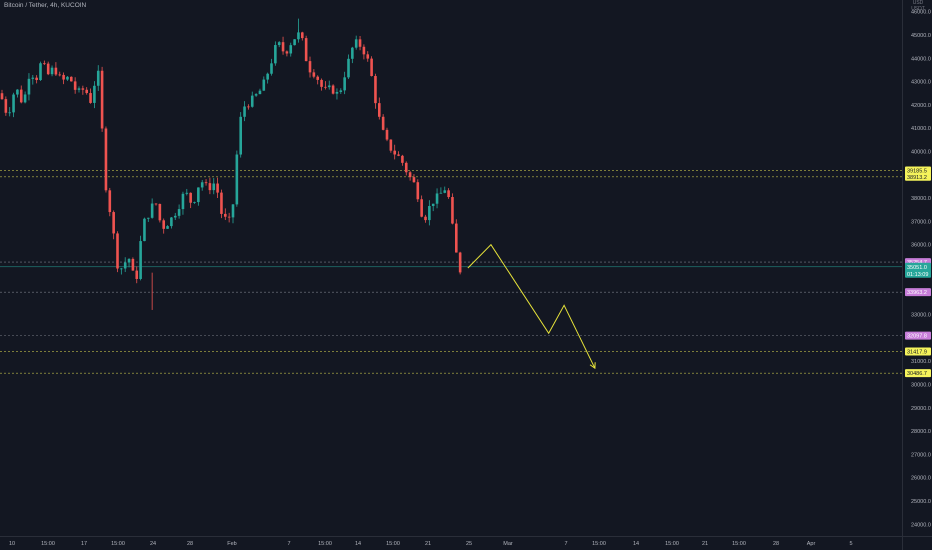 This screenshot has width=932, height=550. Describe the element at coordinates (850, 544) in the screenshot. I see `time-tick-label: 5` at that location.